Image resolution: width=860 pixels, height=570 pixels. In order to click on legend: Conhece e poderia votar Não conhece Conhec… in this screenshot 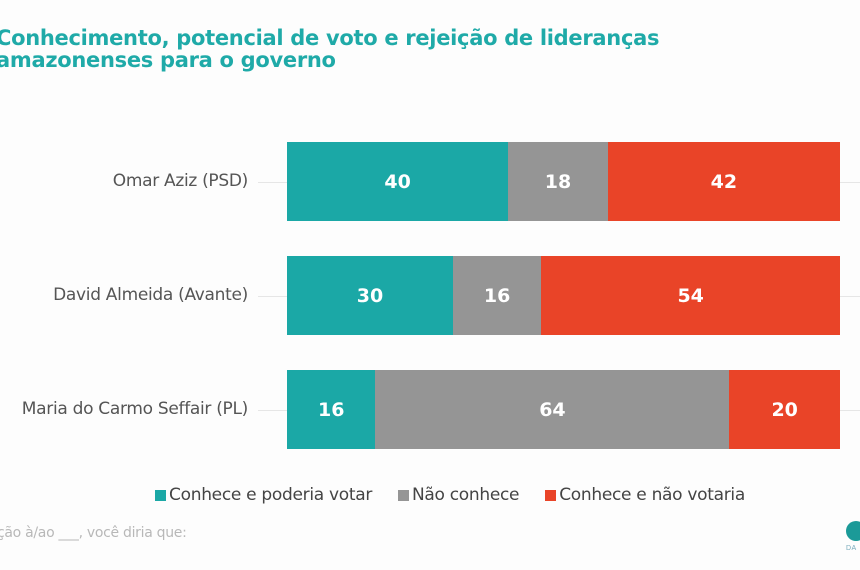, I will do `click(430, 495)`.